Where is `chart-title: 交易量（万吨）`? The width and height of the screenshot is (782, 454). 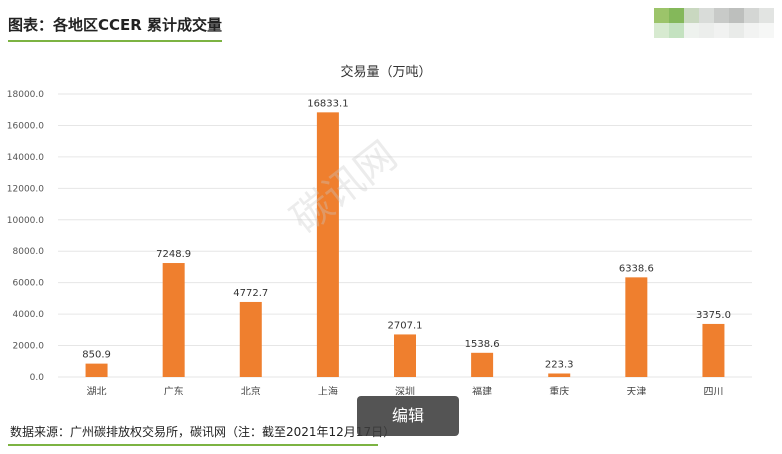
chart-title: 交易量（万吨） is located at coordinates (385, 72).